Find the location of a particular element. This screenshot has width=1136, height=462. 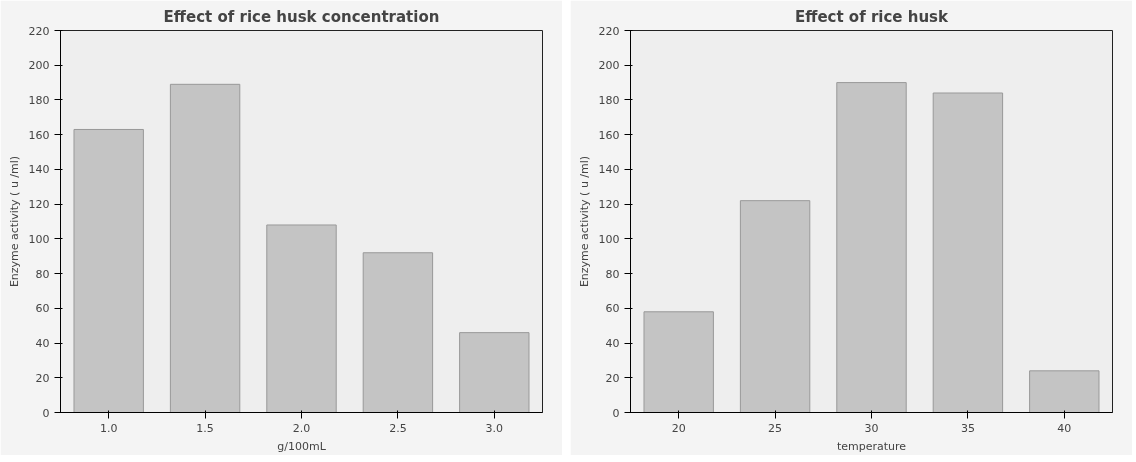

x-tick-label: 20 is located at coordinates (678, 428).